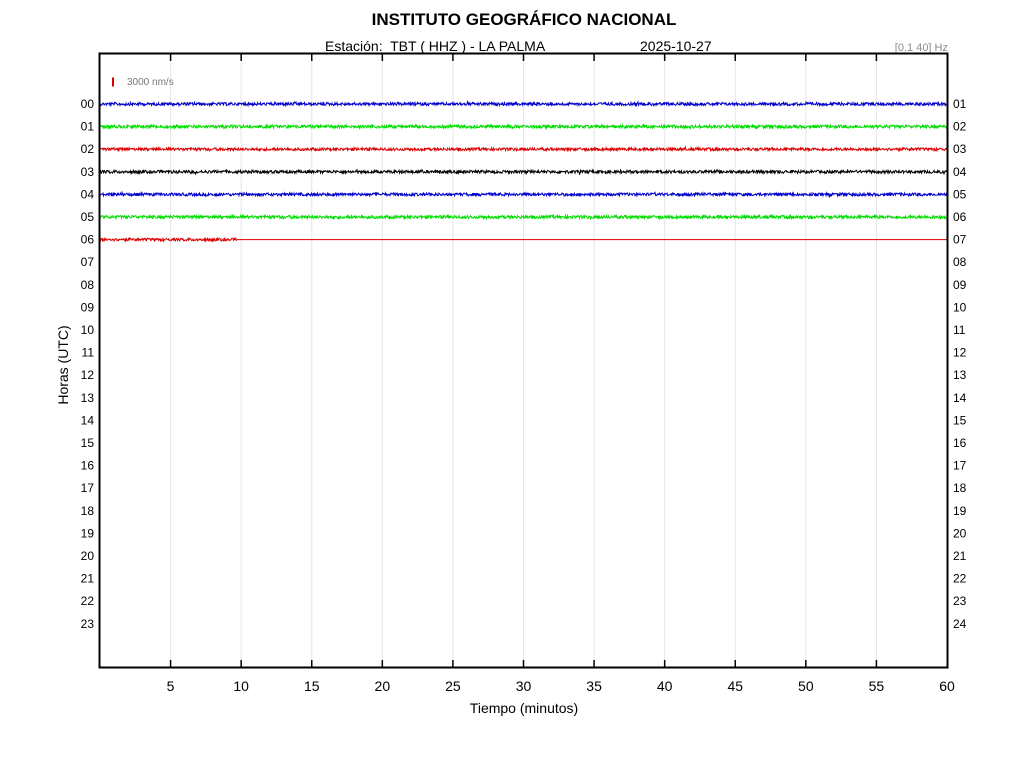 The width and height of the screenshot is (1024, 768). I want to click on filter-band-label: [0.1 40] Hz, so click(921, 48).